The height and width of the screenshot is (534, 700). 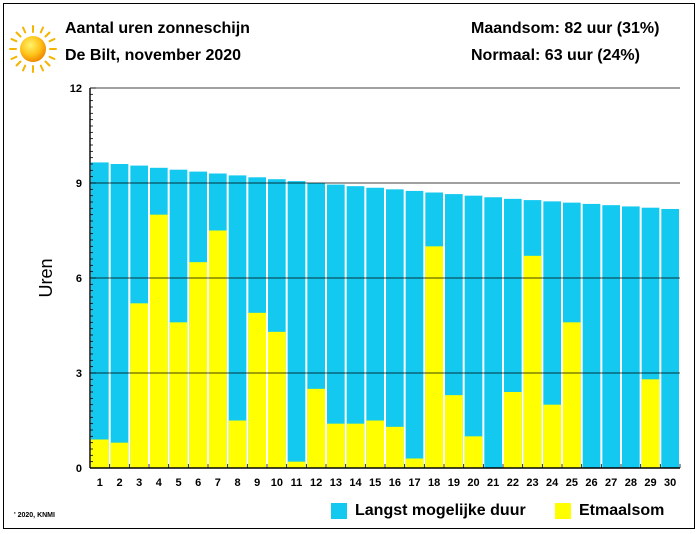 I want to click on x-tick-label-1: 1, so click(x=100, y=483).